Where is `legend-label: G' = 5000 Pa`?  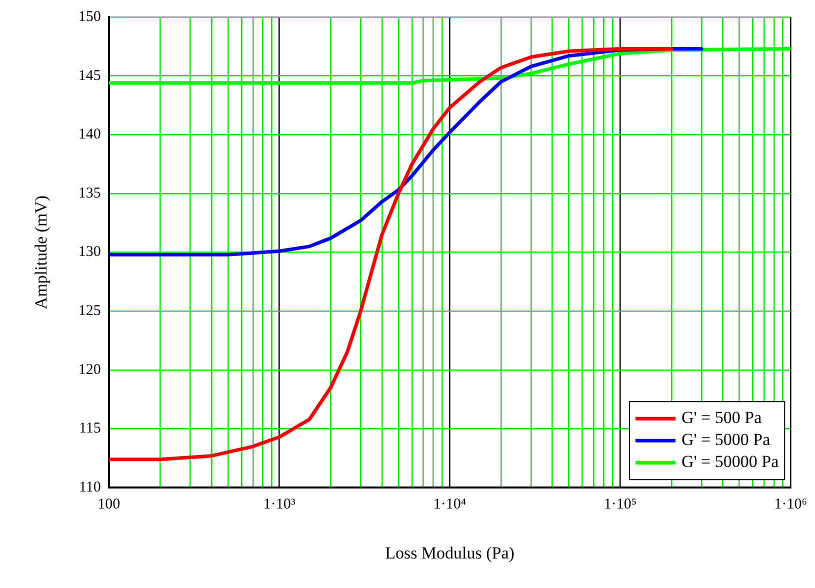
legend-label: G' = 5000 Pa is located at coordinates (726, 440).